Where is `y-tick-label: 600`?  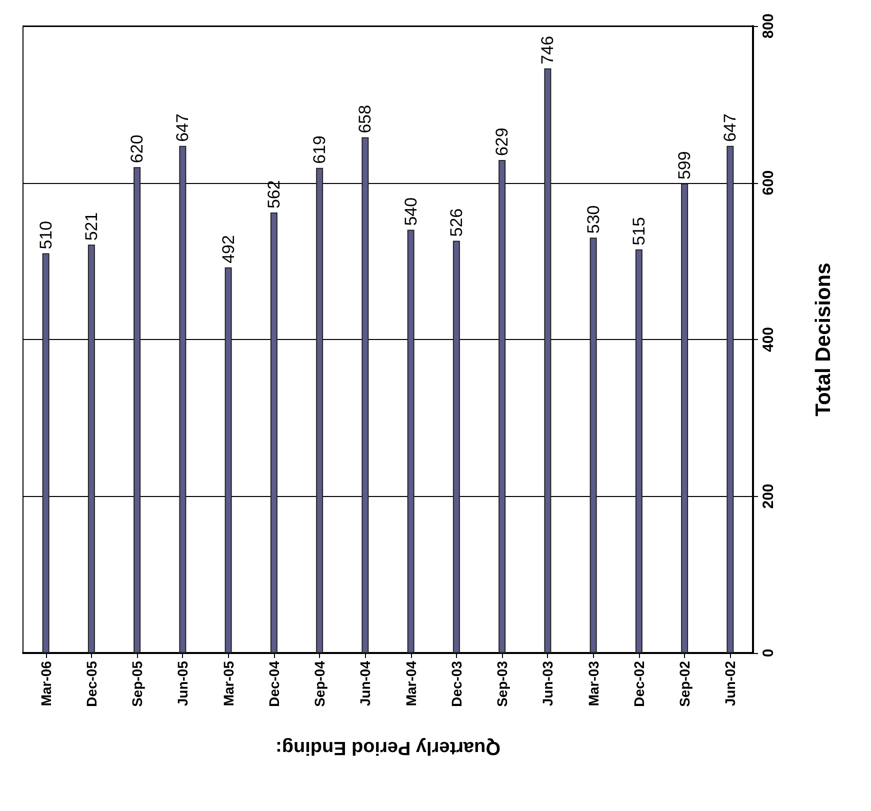
y-tick-label: 600 is located at coordinates (768, 183).